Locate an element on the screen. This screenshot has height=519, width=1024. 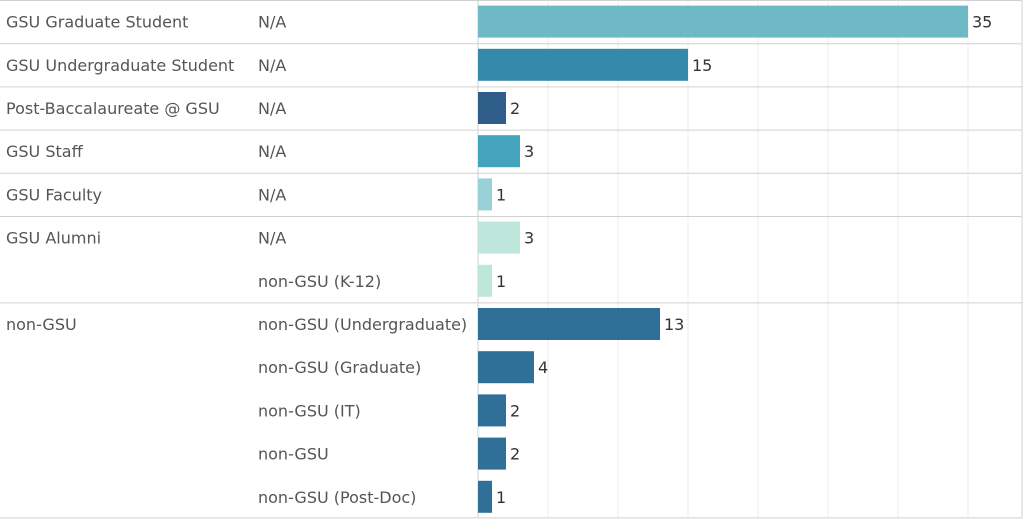
value-label: 4 is located at coordinates (543, 367).